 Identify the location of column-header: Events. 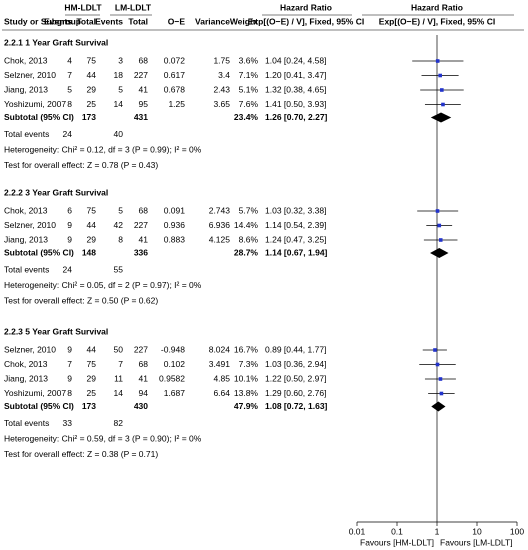
(58, 21).